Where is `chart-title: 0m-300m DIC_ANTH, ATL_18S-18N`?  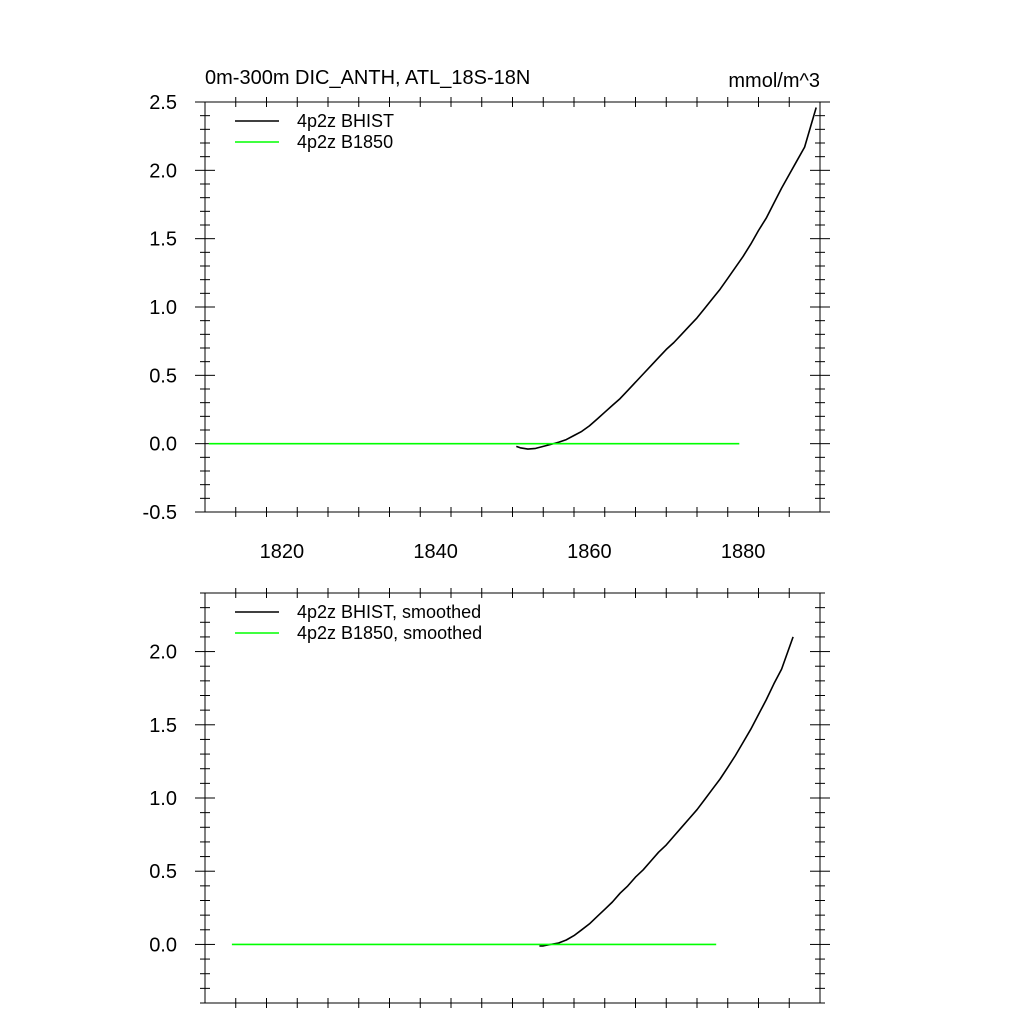 chart-title: 0m-300m DIC_ANTH, ATL_18S-18N is located at coordinates (367, 78).